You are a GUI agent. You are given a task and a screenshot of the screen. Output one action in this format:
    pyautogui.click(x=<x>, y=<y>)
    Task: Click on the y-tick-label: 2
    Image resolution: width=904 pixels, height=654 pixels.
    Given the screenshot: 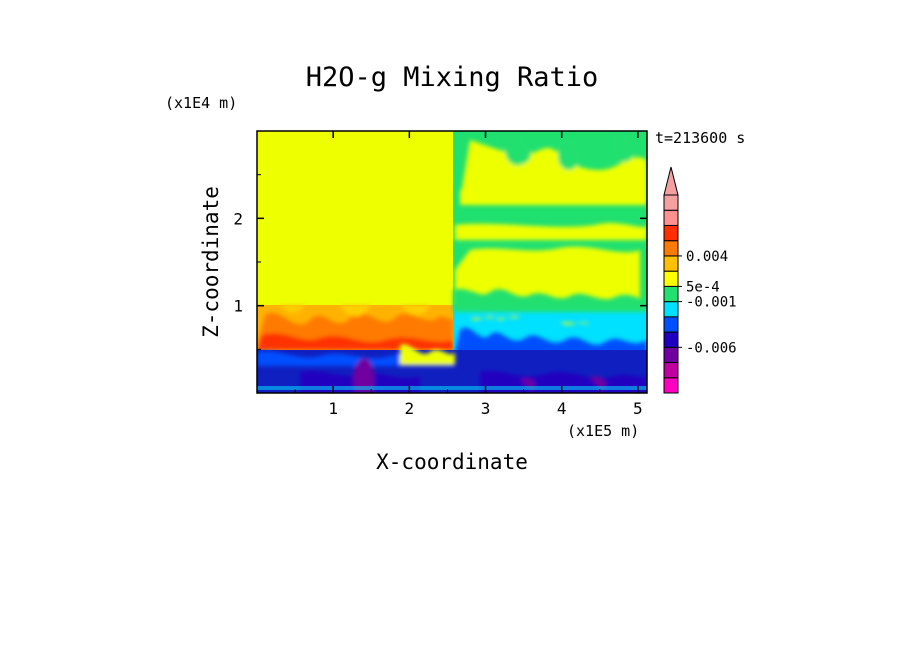 What is the action you would take?
    pyautogui.click(x=238, y=218)
    